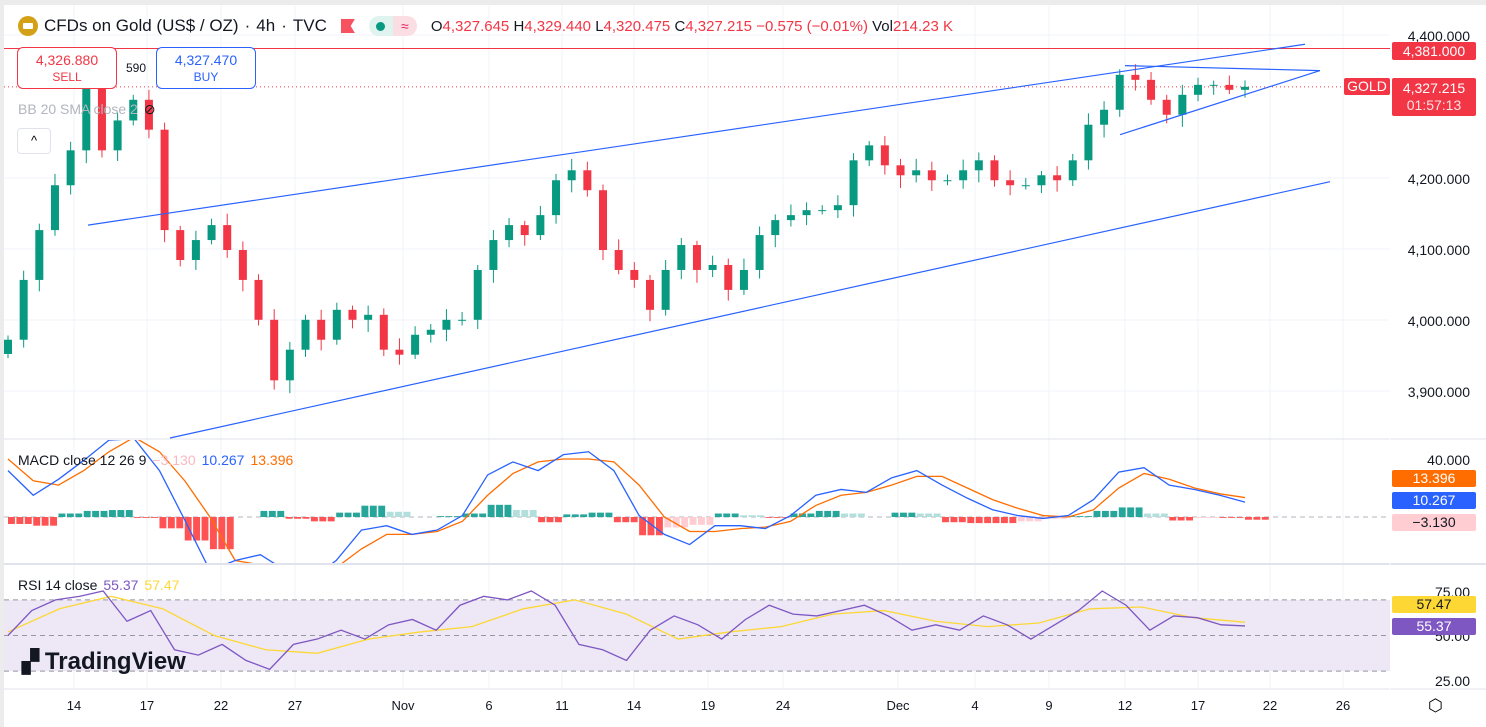 This screenshot has width=1486, height=727. Describe the element at coordinates (1434, 626) in the screenshot. I see `rsi-value-label: 55.37` at that location.